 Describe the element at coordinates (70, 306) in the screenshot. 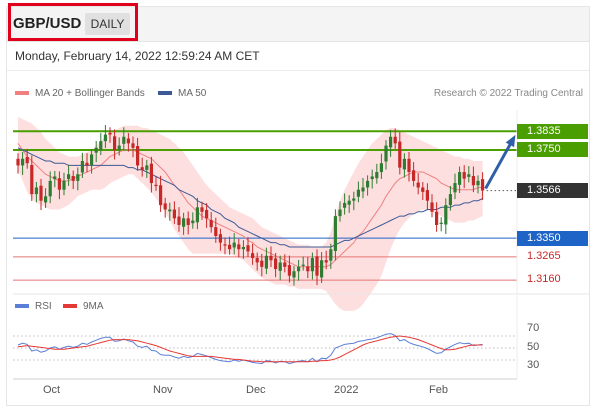

I see `legend-swatch-9ma` at that location.